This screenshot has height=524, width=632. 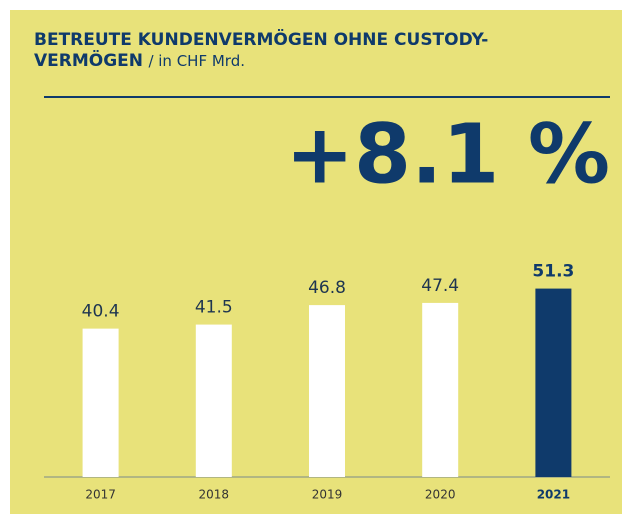 What do you see at coordinates (447, 154) in the screenshot?
I see `annotation: +8.1 %` at bounding box center [447, 154].